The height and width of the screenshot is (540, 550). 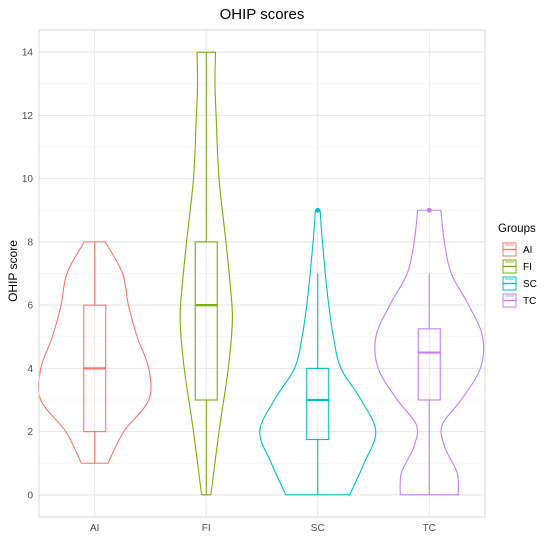 What do you see at coordinates (206, 528) in the screenshot?
I see `x-tick-label: FI` at bounding box center [206, 528].